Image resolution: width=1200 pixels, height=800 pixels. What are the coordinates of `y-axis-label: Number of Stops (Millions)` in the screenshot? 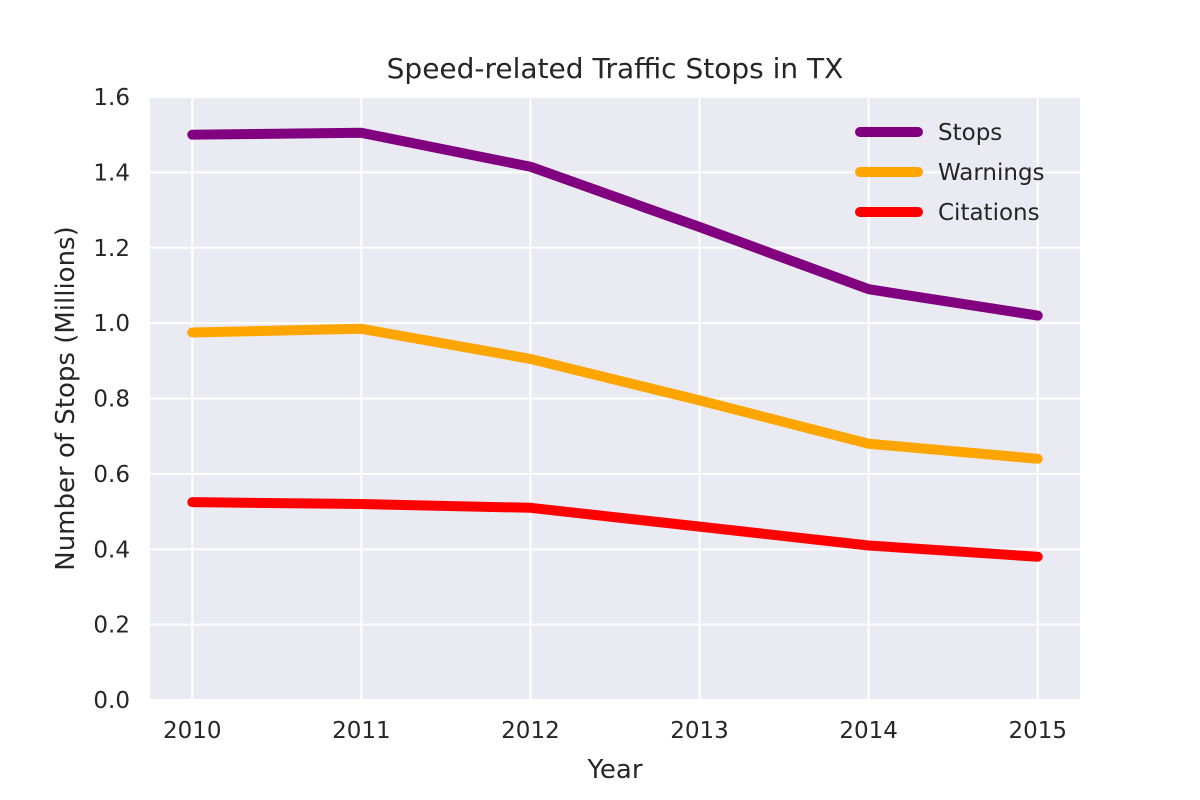 It's located at (66, 398).